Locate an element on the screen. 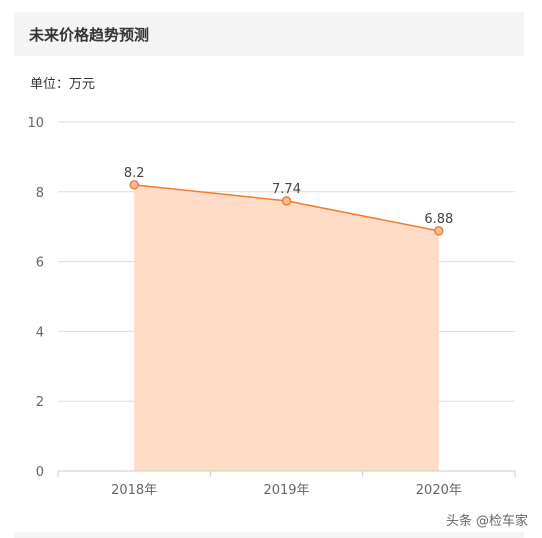  data-label: 7.74 is located at coordinates (286, 189).